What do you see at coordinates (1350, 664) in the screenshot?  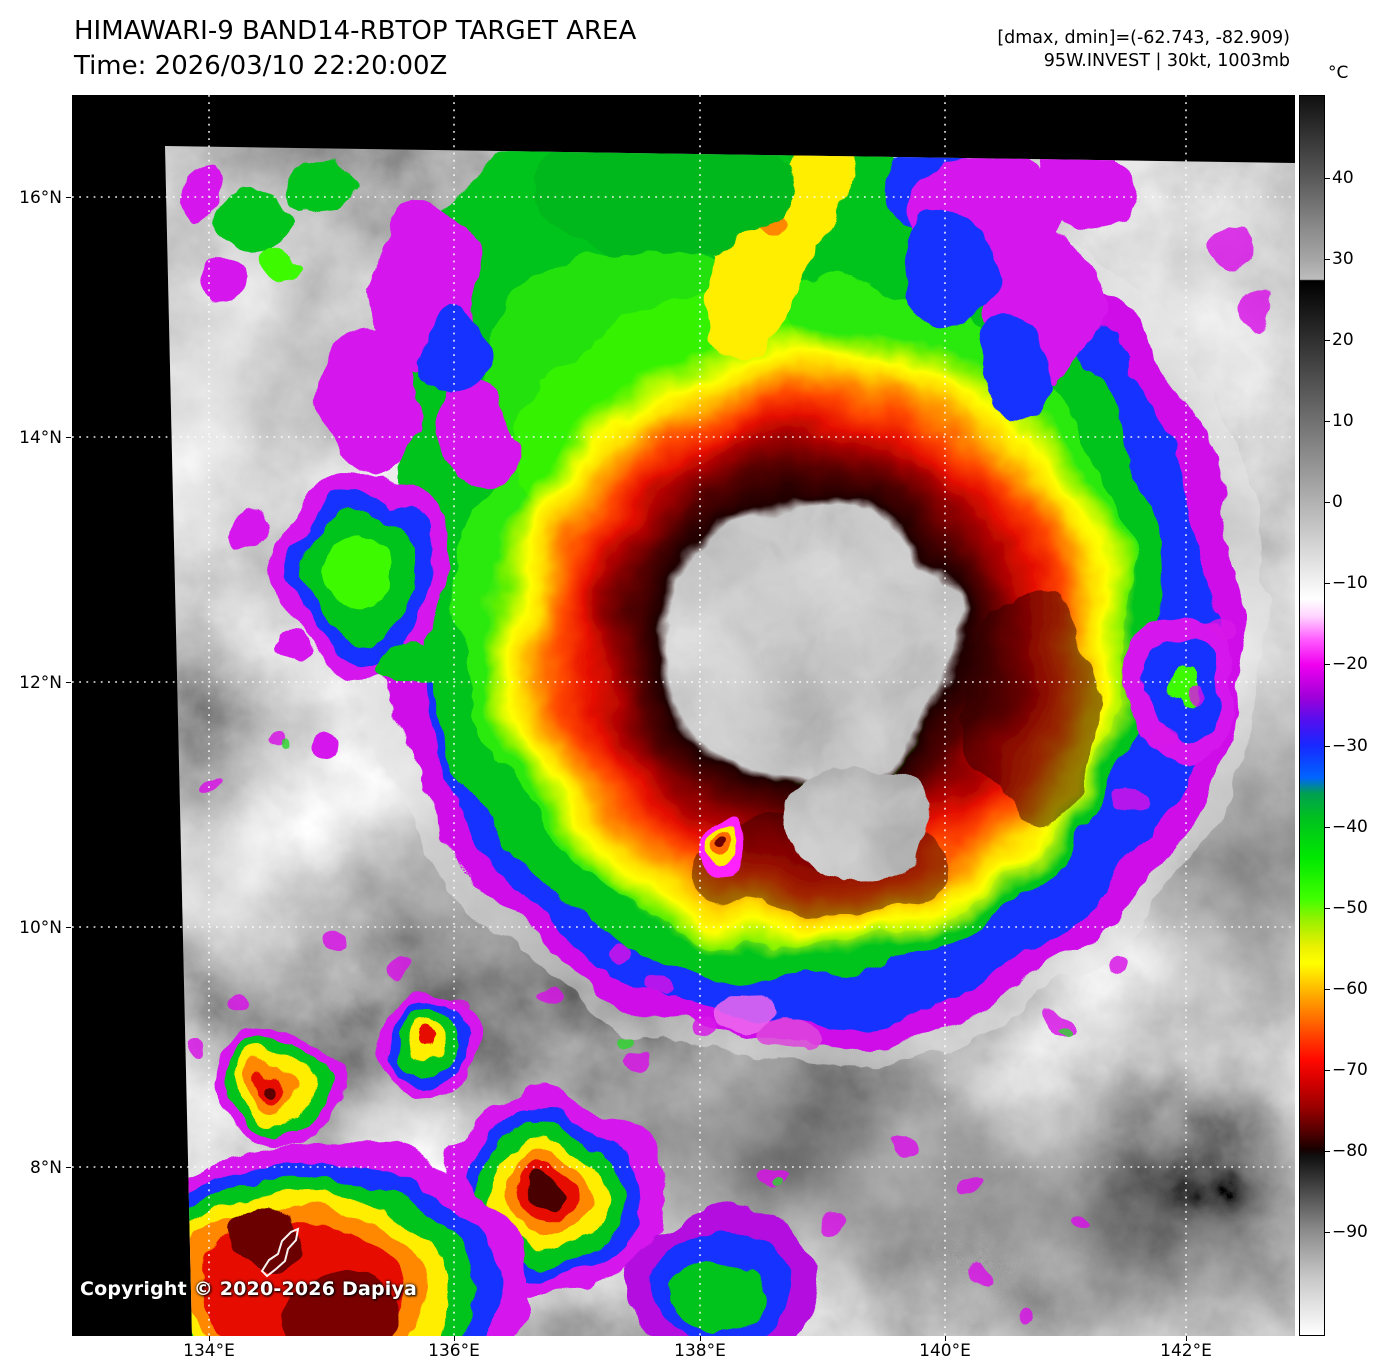 I see `colorbar-tick-label: −20` at bounding box center [1350, 664].